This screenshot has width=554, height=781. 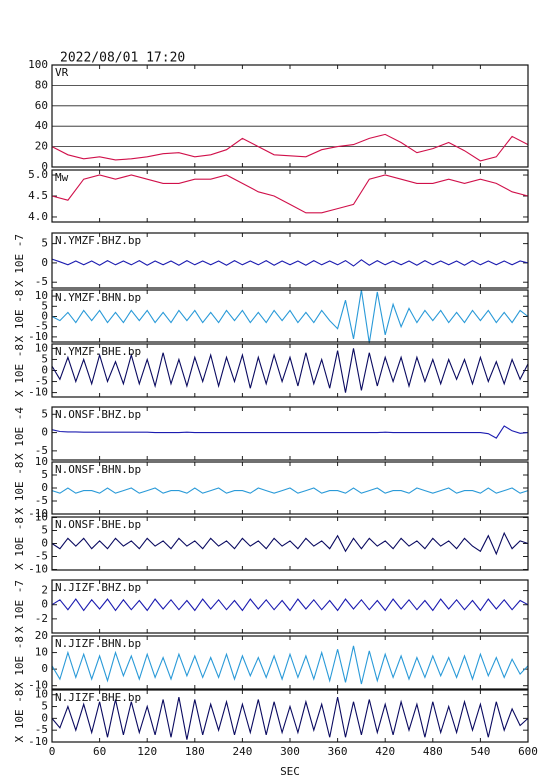 I want to click on y-tick-label: 100, so click(x=38, y=64).